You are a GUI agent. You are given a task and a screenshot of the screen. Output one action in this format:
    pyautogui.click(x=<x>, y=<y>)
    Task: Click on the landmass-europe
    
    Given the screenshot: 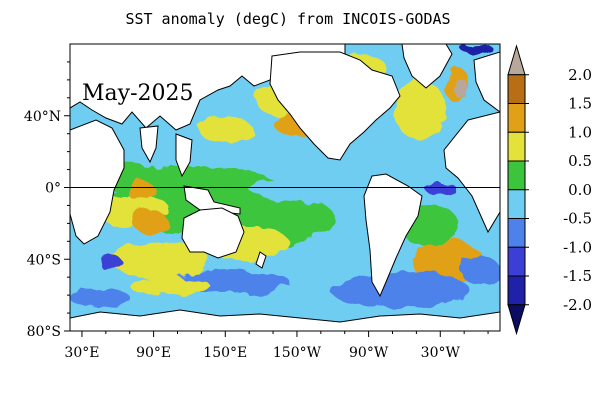 What is the action you would take?
    pyautogui.click(x=486, y=82)
    